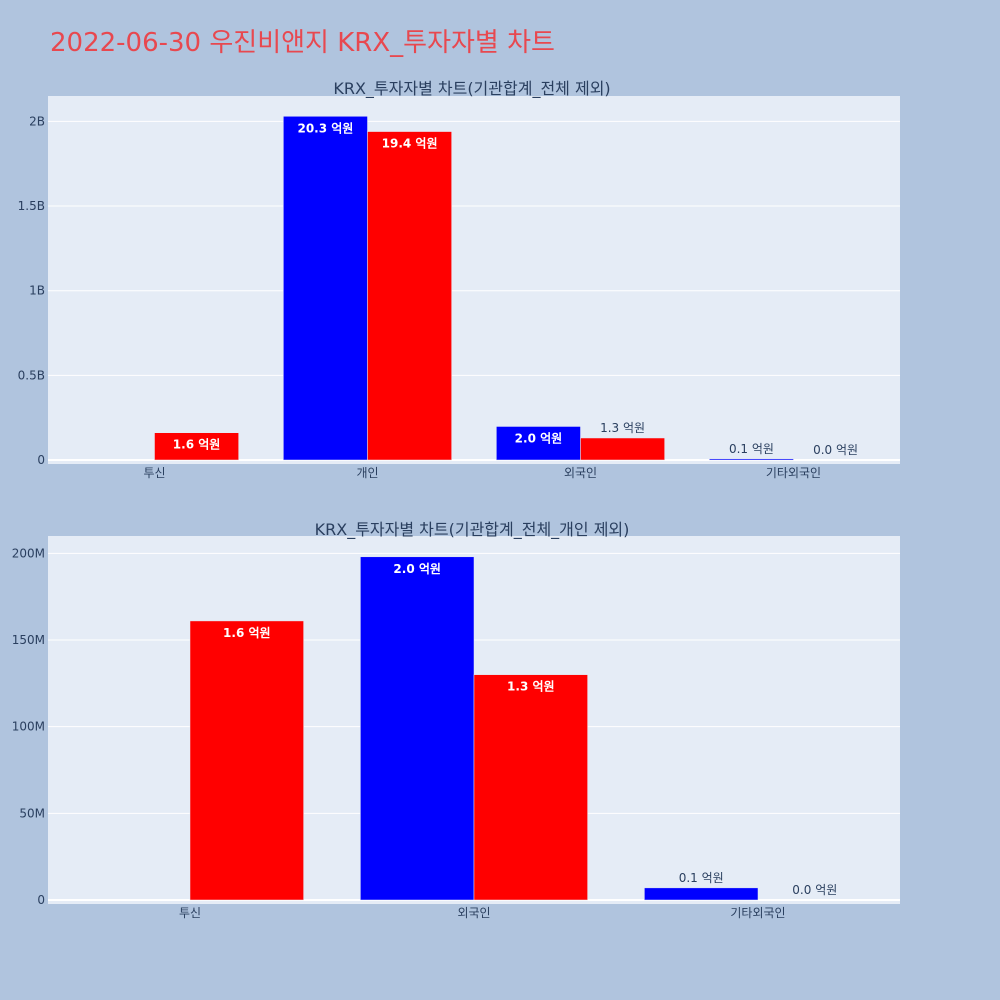  What do you see at coordinates (28, 640) in the screenshot?
I see `y-tick-label: 150M` at bounding box center [28, 640].